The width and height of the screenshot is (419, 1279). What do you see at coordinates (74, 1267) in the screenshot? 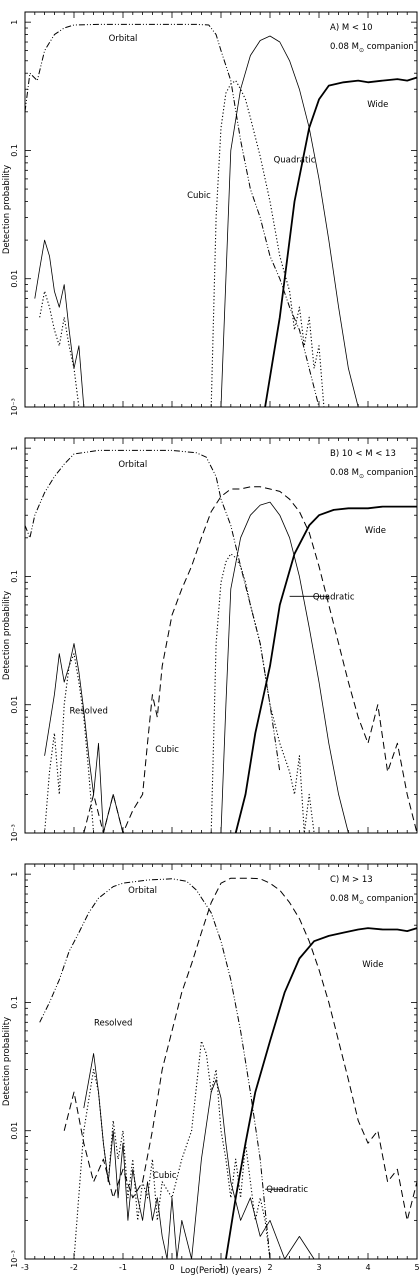
I see `x-tick-label: -2` at bounding box center [74, 1267].